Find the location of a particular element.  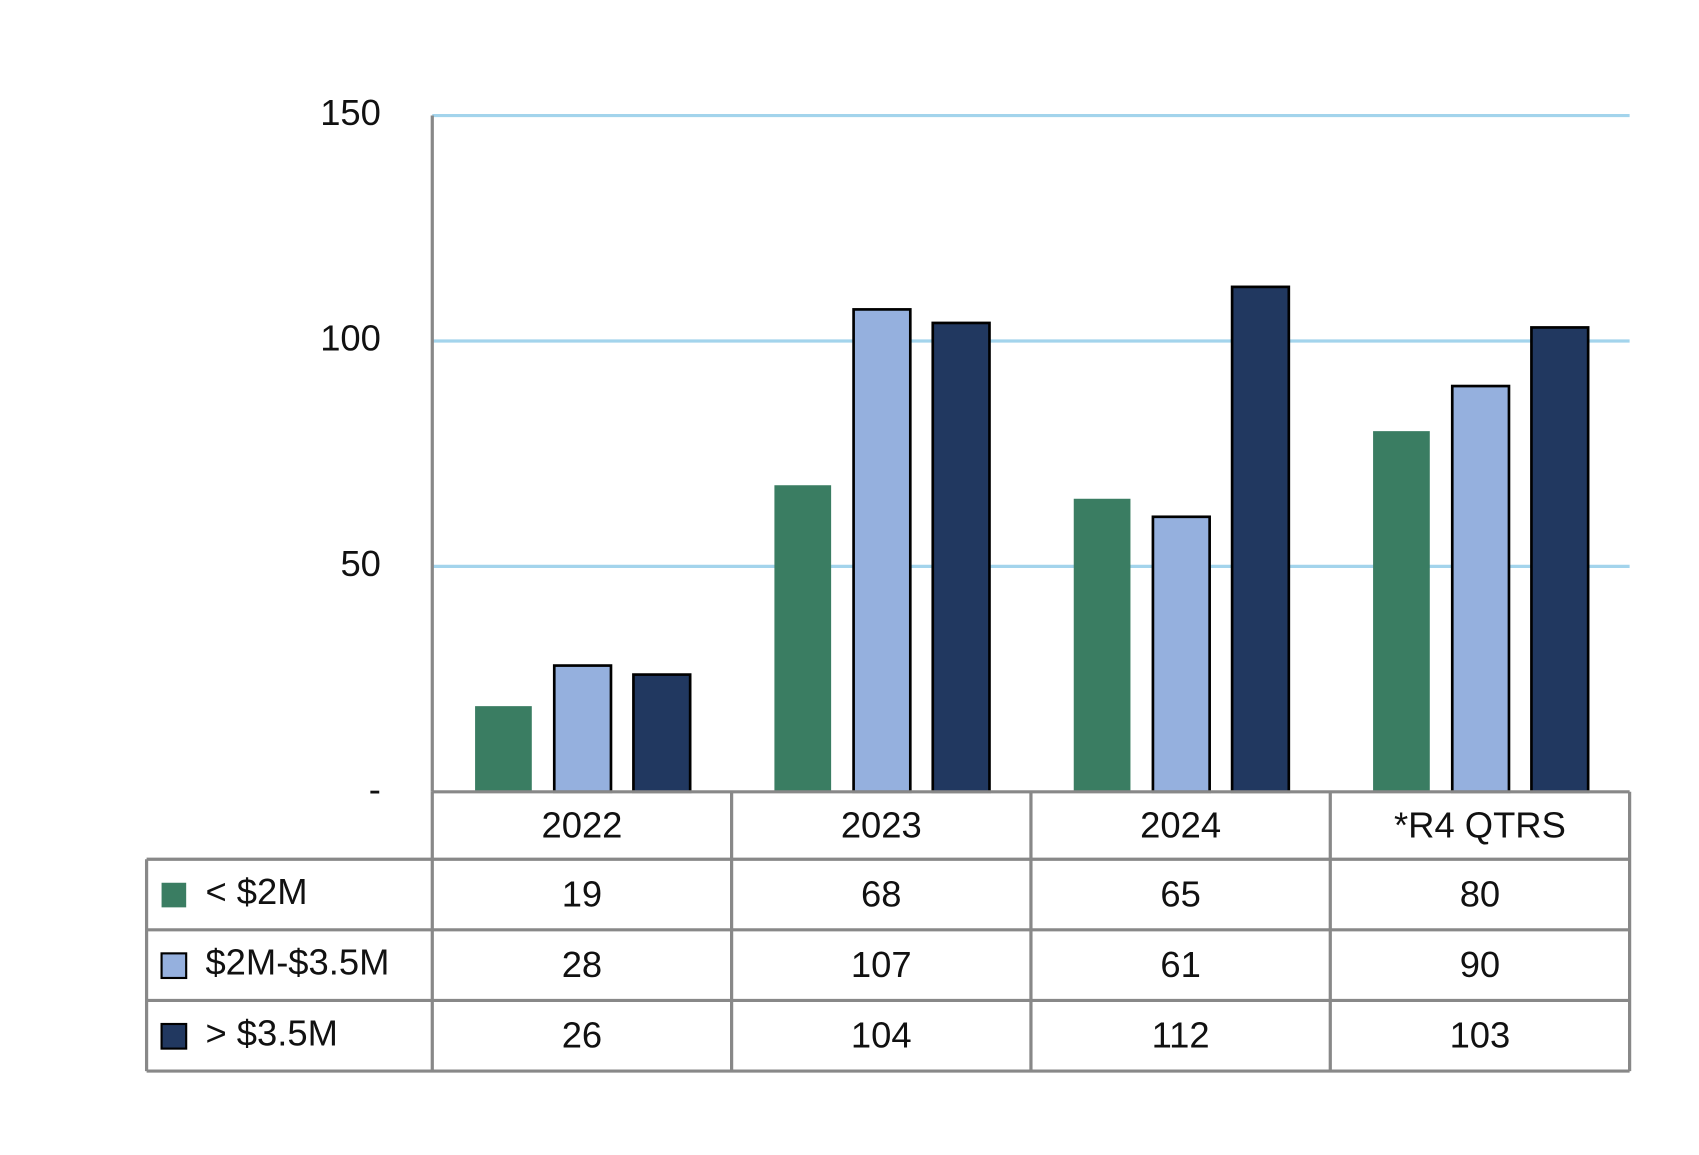

x-tick-label: 2024 is located at coordinates (1180, 824).